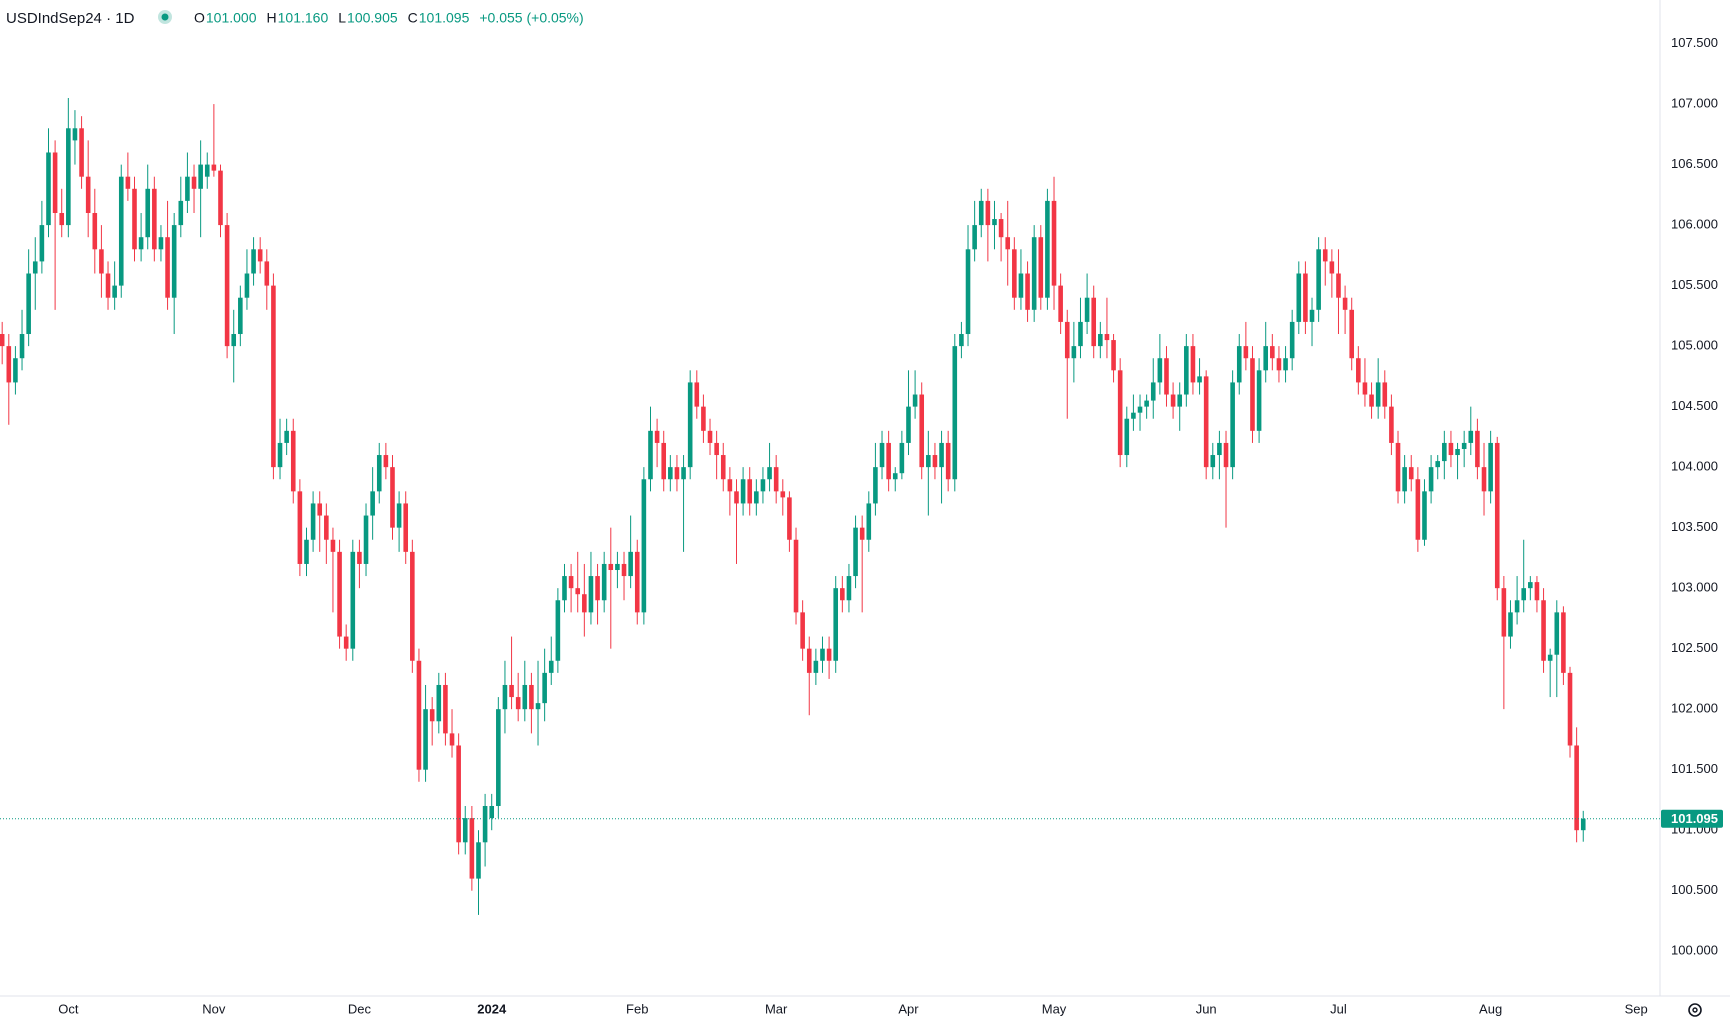 This screenshot has height=1024, width=1730. What do you see at coordinates (342, 18) in the screenshot?
I see `legend-label: L` at bounding box center [342, 18].